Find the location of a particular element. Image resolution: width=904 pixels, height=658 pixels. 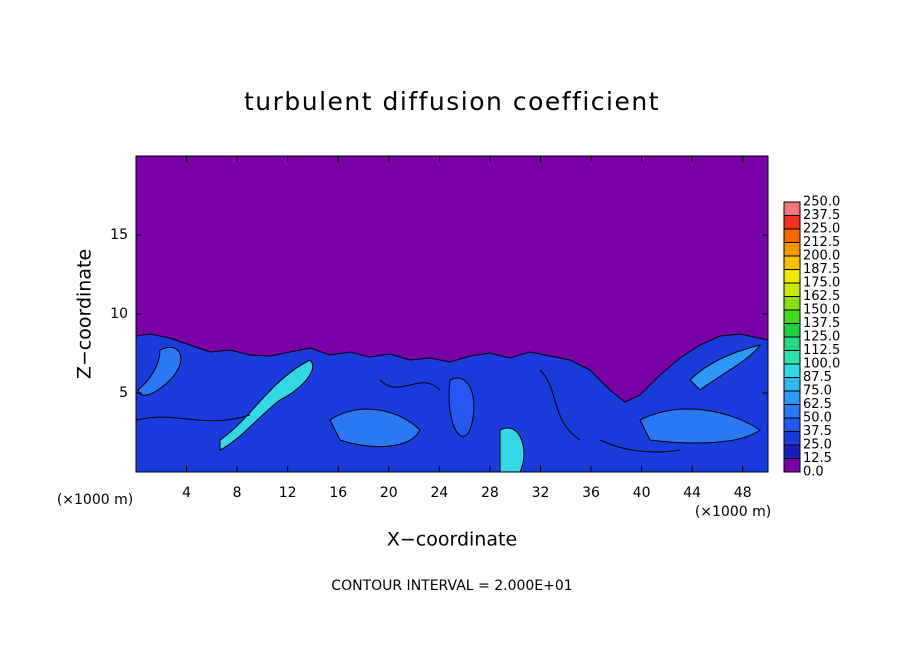

colorbar-label: 25.0 is located at coordinates (817, 445).